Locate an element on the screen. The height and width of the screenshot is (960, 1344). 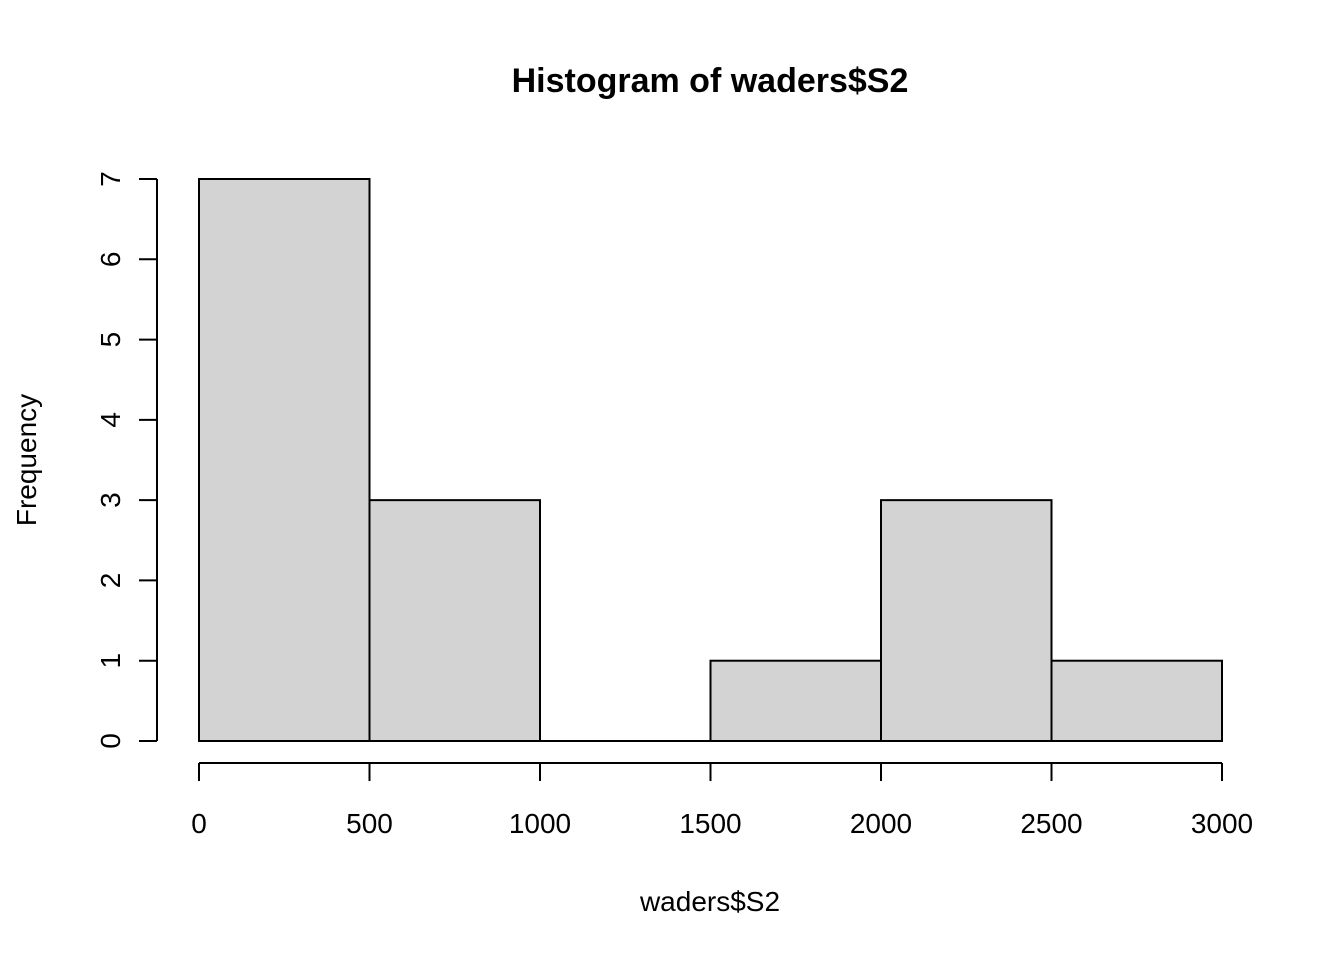
x-tick-label: 2500 is located at coordinates (1051, 823).